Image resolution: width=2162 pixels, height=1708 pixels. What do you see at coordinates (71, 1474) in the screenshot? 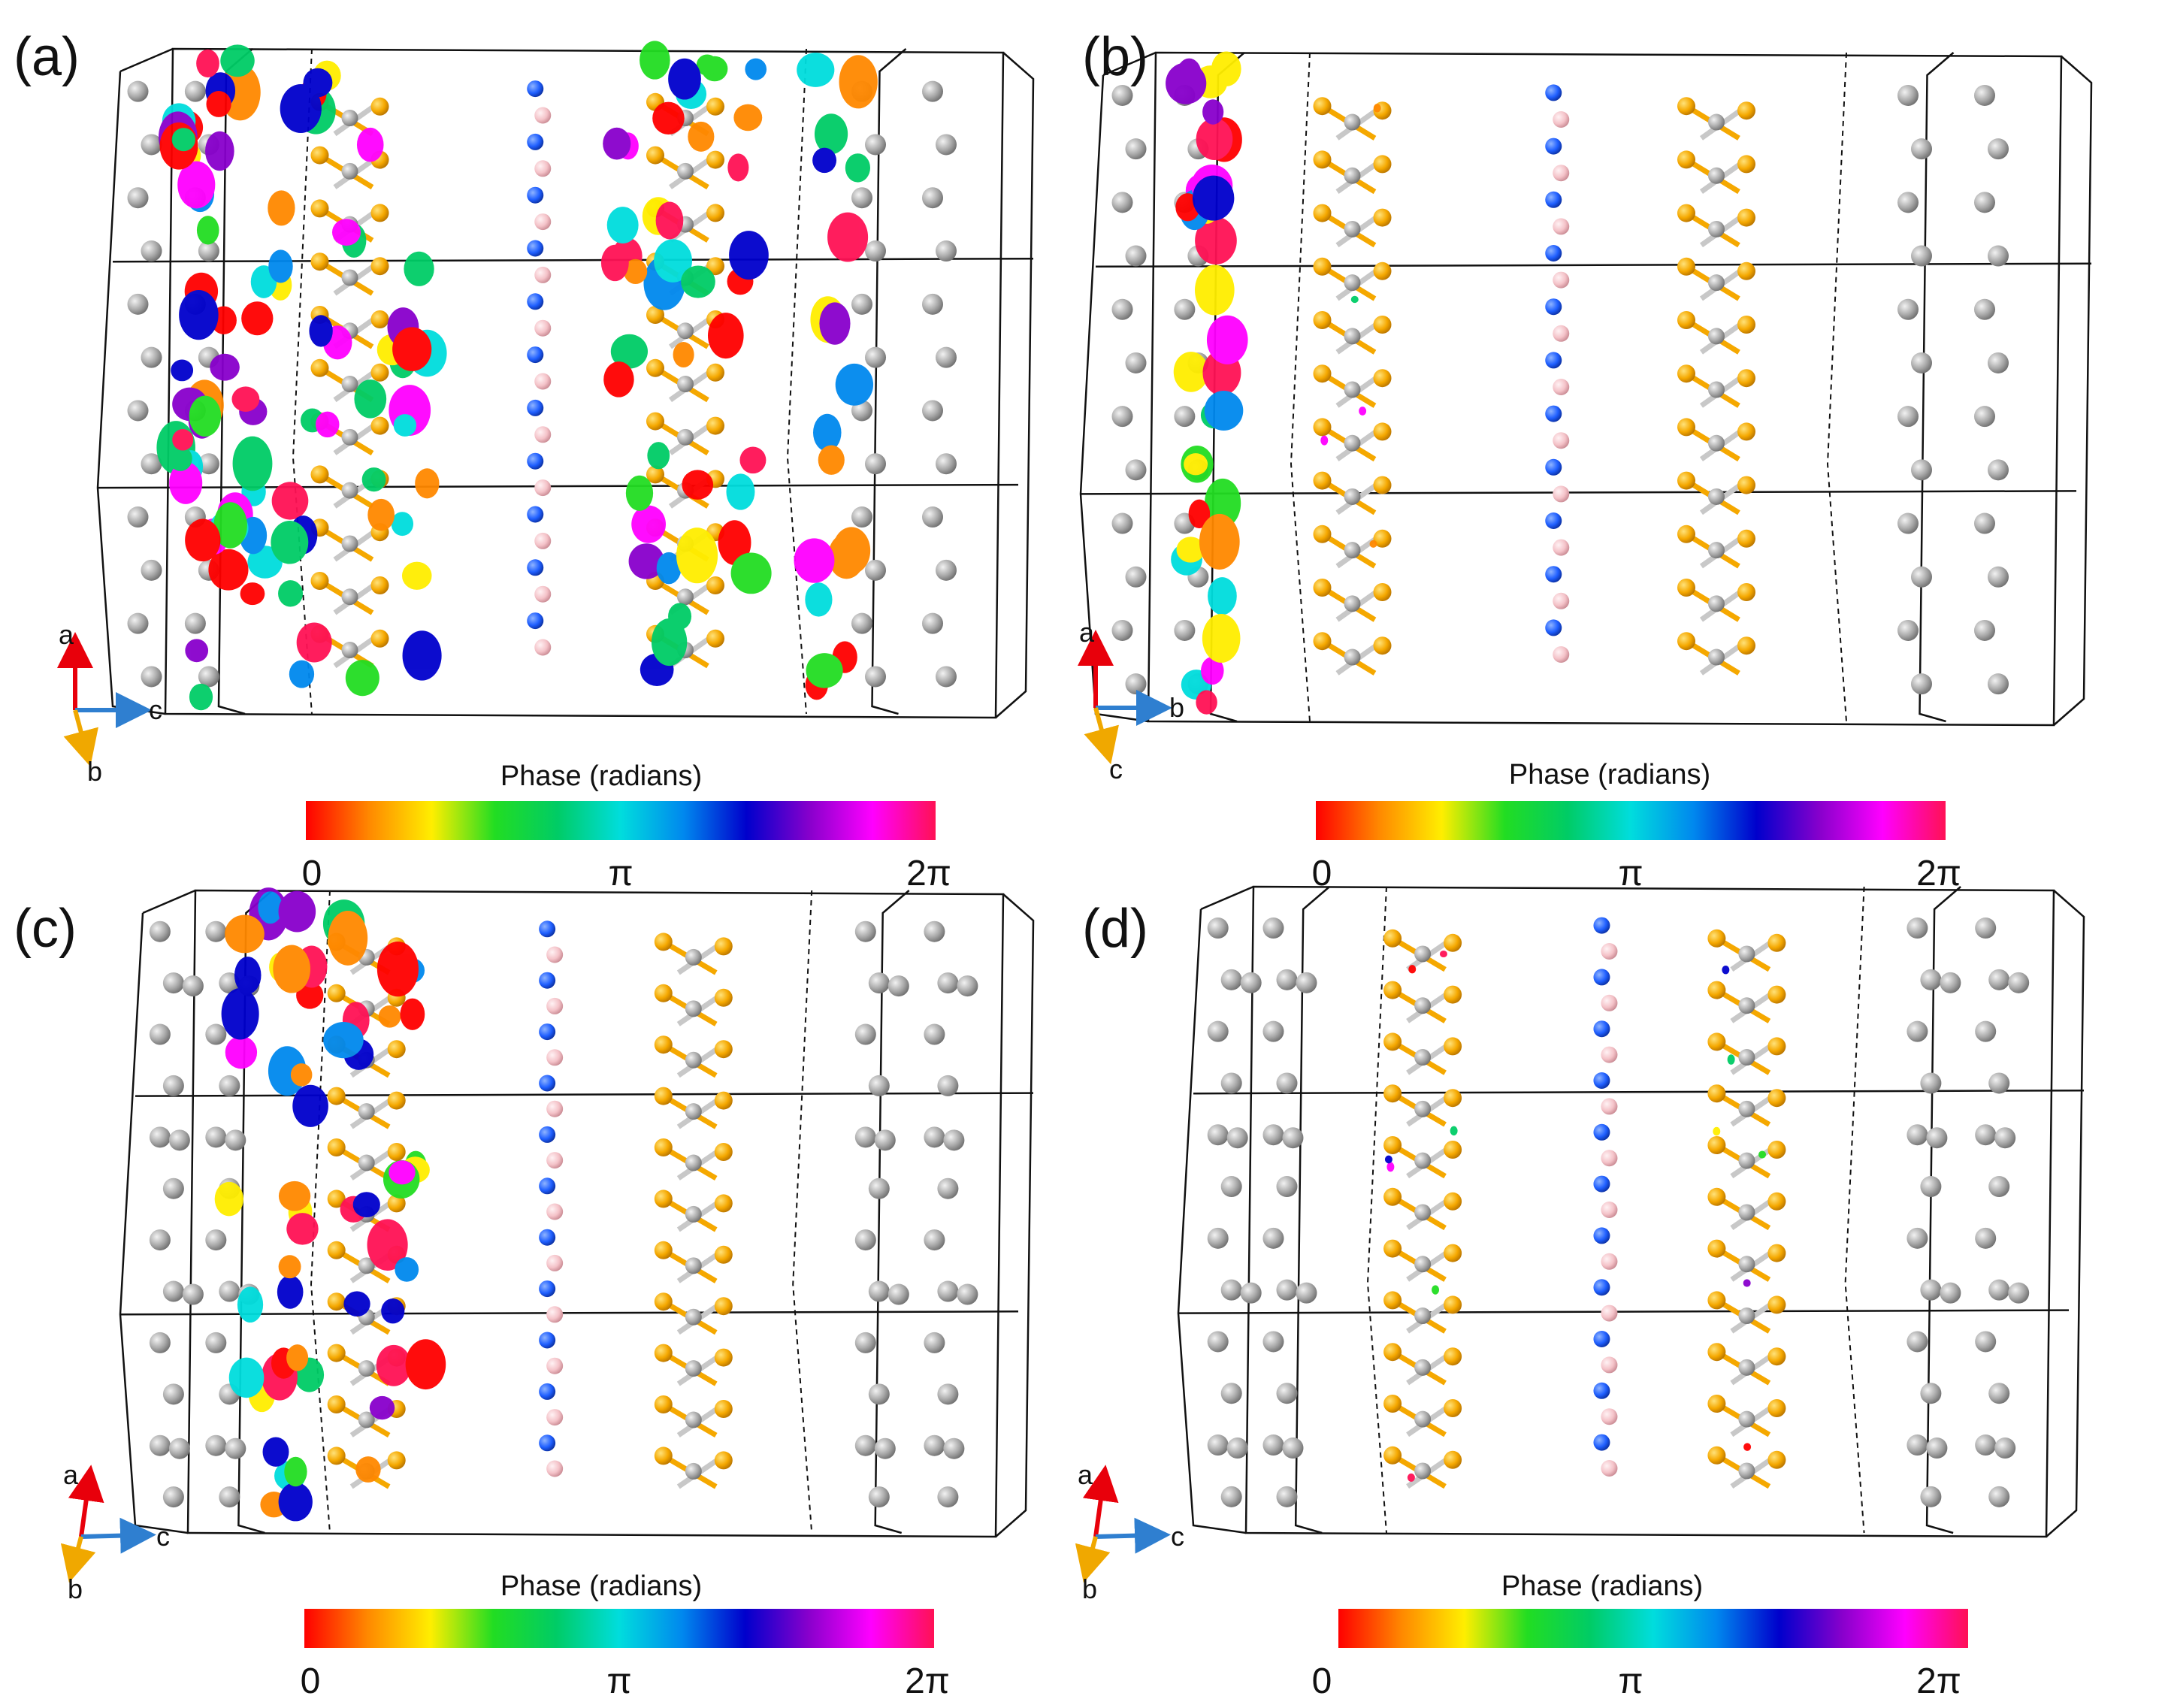
I see `axis-up-label: a` at bounding box center [71, 1474].